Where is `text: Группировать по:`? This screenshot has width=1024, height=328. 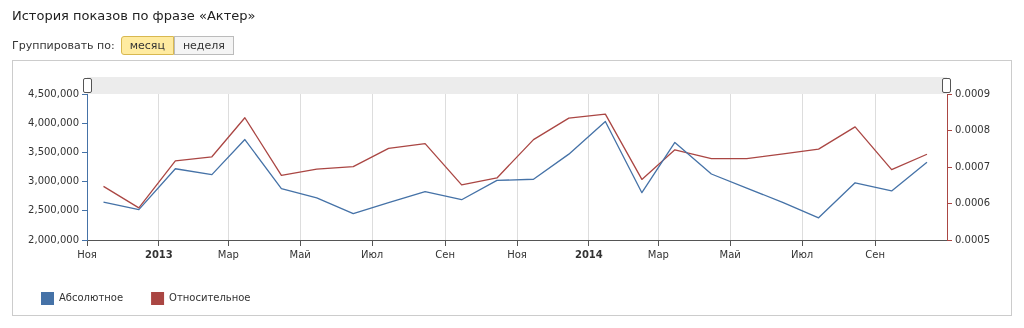
text: Группировать по: is located at coordinates (63, 45).